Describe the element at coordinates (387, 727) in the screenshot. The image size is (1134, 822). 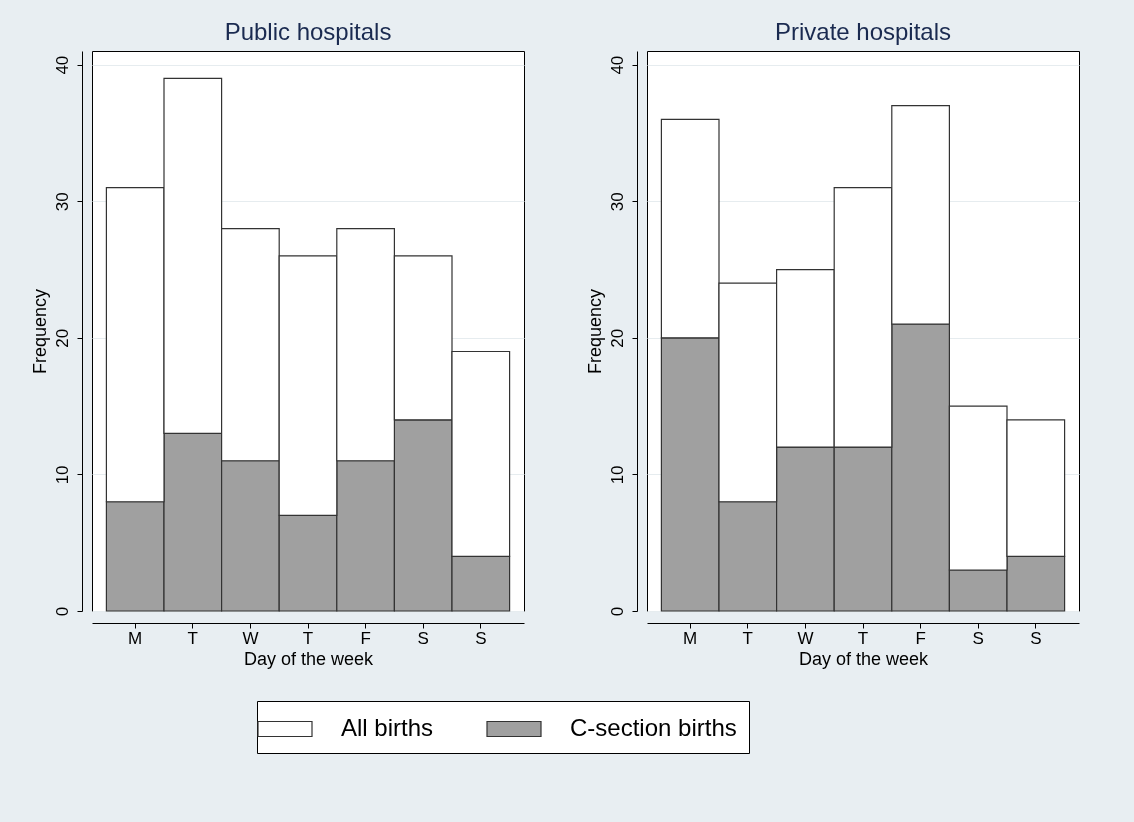
I see `legend-label: All births` at that location.